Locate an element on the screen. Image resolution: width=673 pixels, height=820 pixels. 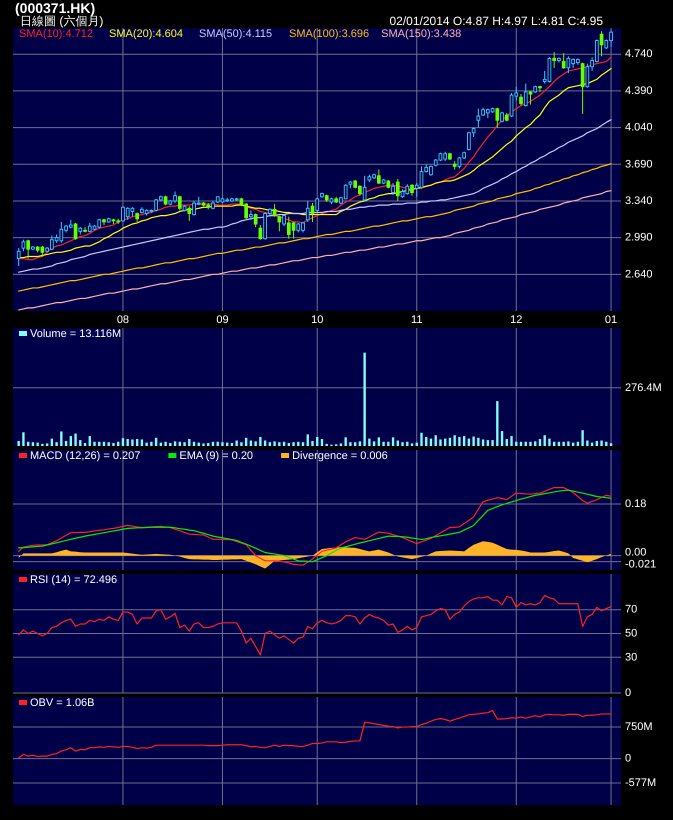
y-tick-label: 3.340 is located at coordinates (639, 200).